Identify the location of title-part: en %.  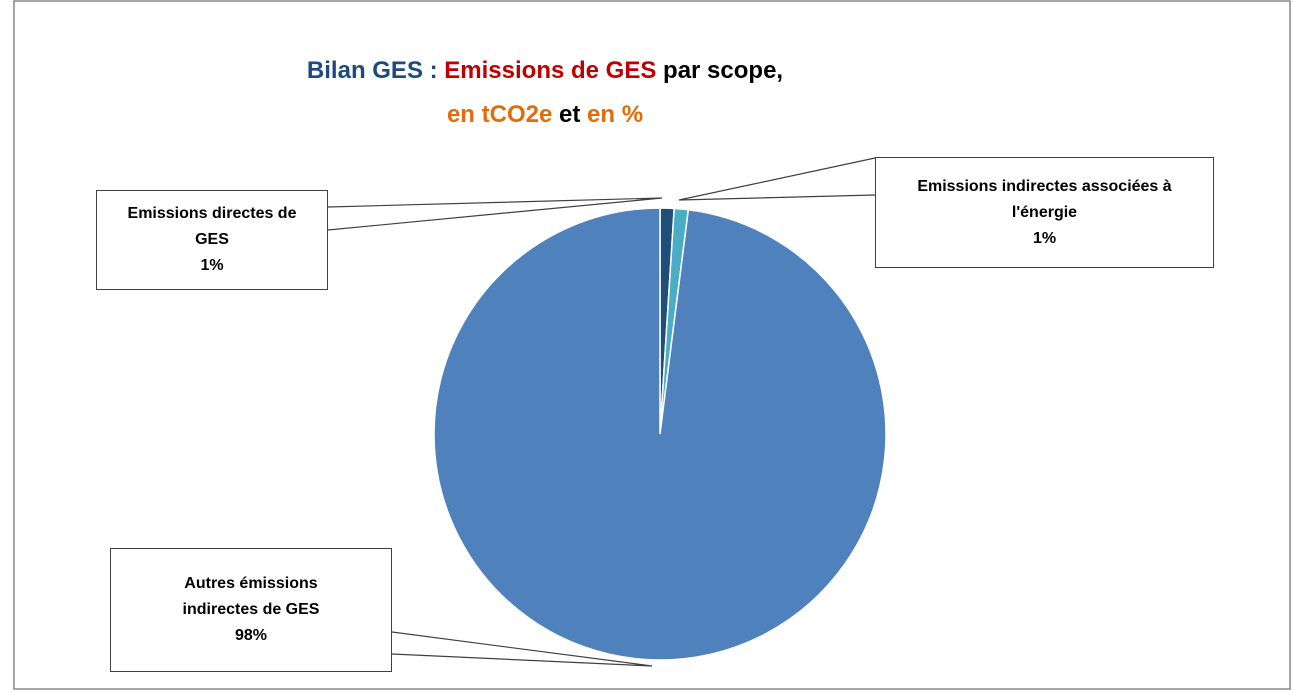
(615, 114).